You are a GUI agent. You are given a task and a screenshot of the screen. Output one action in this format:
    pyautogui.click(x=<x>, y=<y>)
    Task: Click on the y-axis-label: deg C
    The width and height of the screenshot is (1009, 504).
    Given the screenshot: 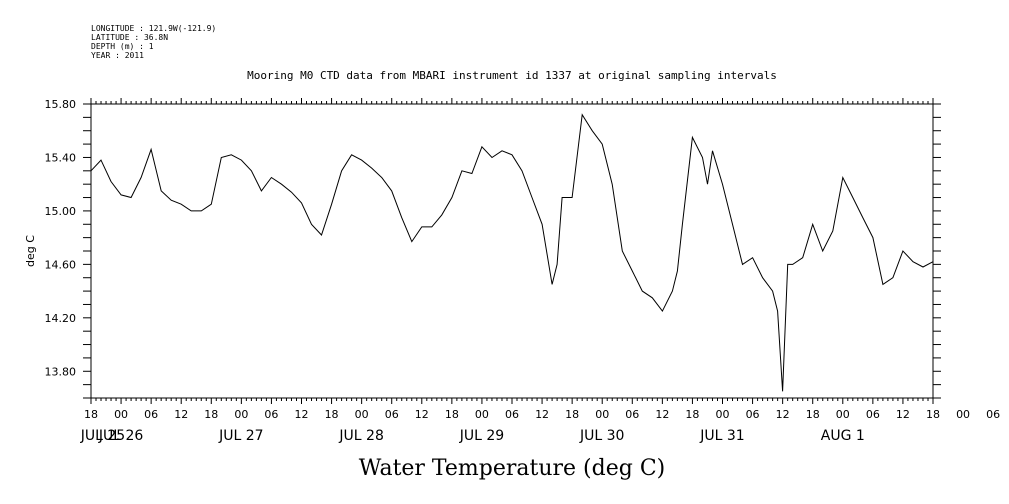 What is the action you would take?
    pyautogui.click(x=30, y=251)
    